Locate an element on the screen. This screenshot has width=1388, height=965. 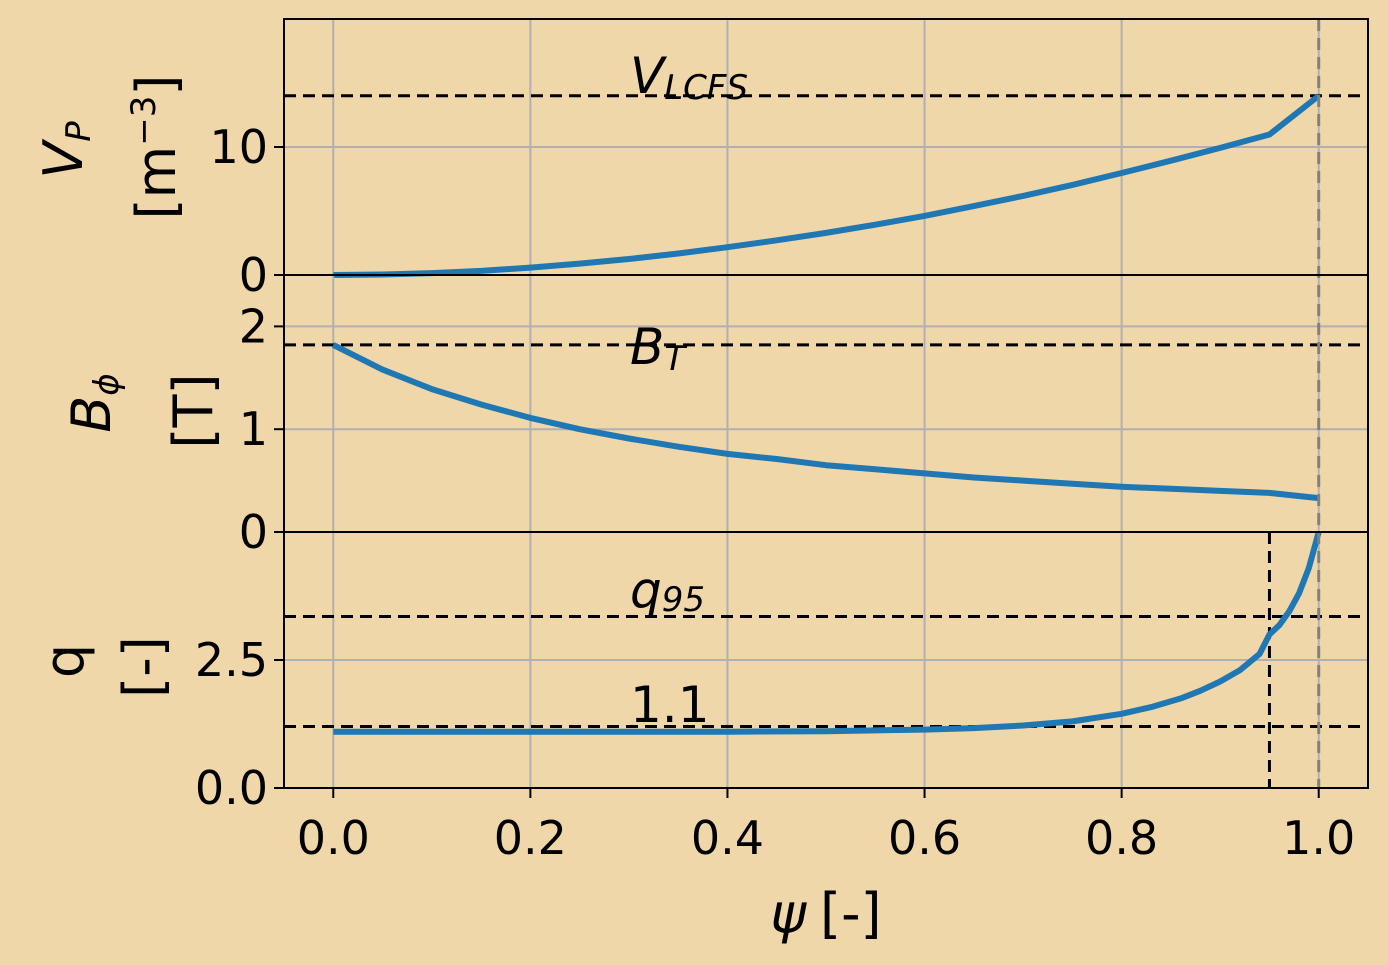
q95-label: q95 is located at coordinates (667, 590).